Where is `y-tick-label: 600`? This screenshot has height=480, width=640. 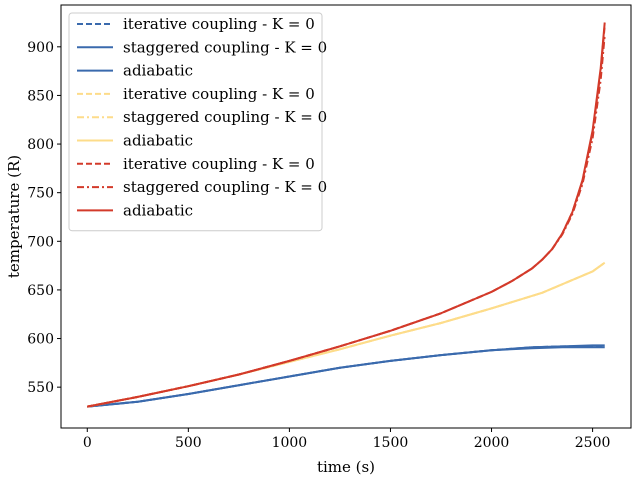
y-tick-label: 600 is located at coordinates (40, 340).